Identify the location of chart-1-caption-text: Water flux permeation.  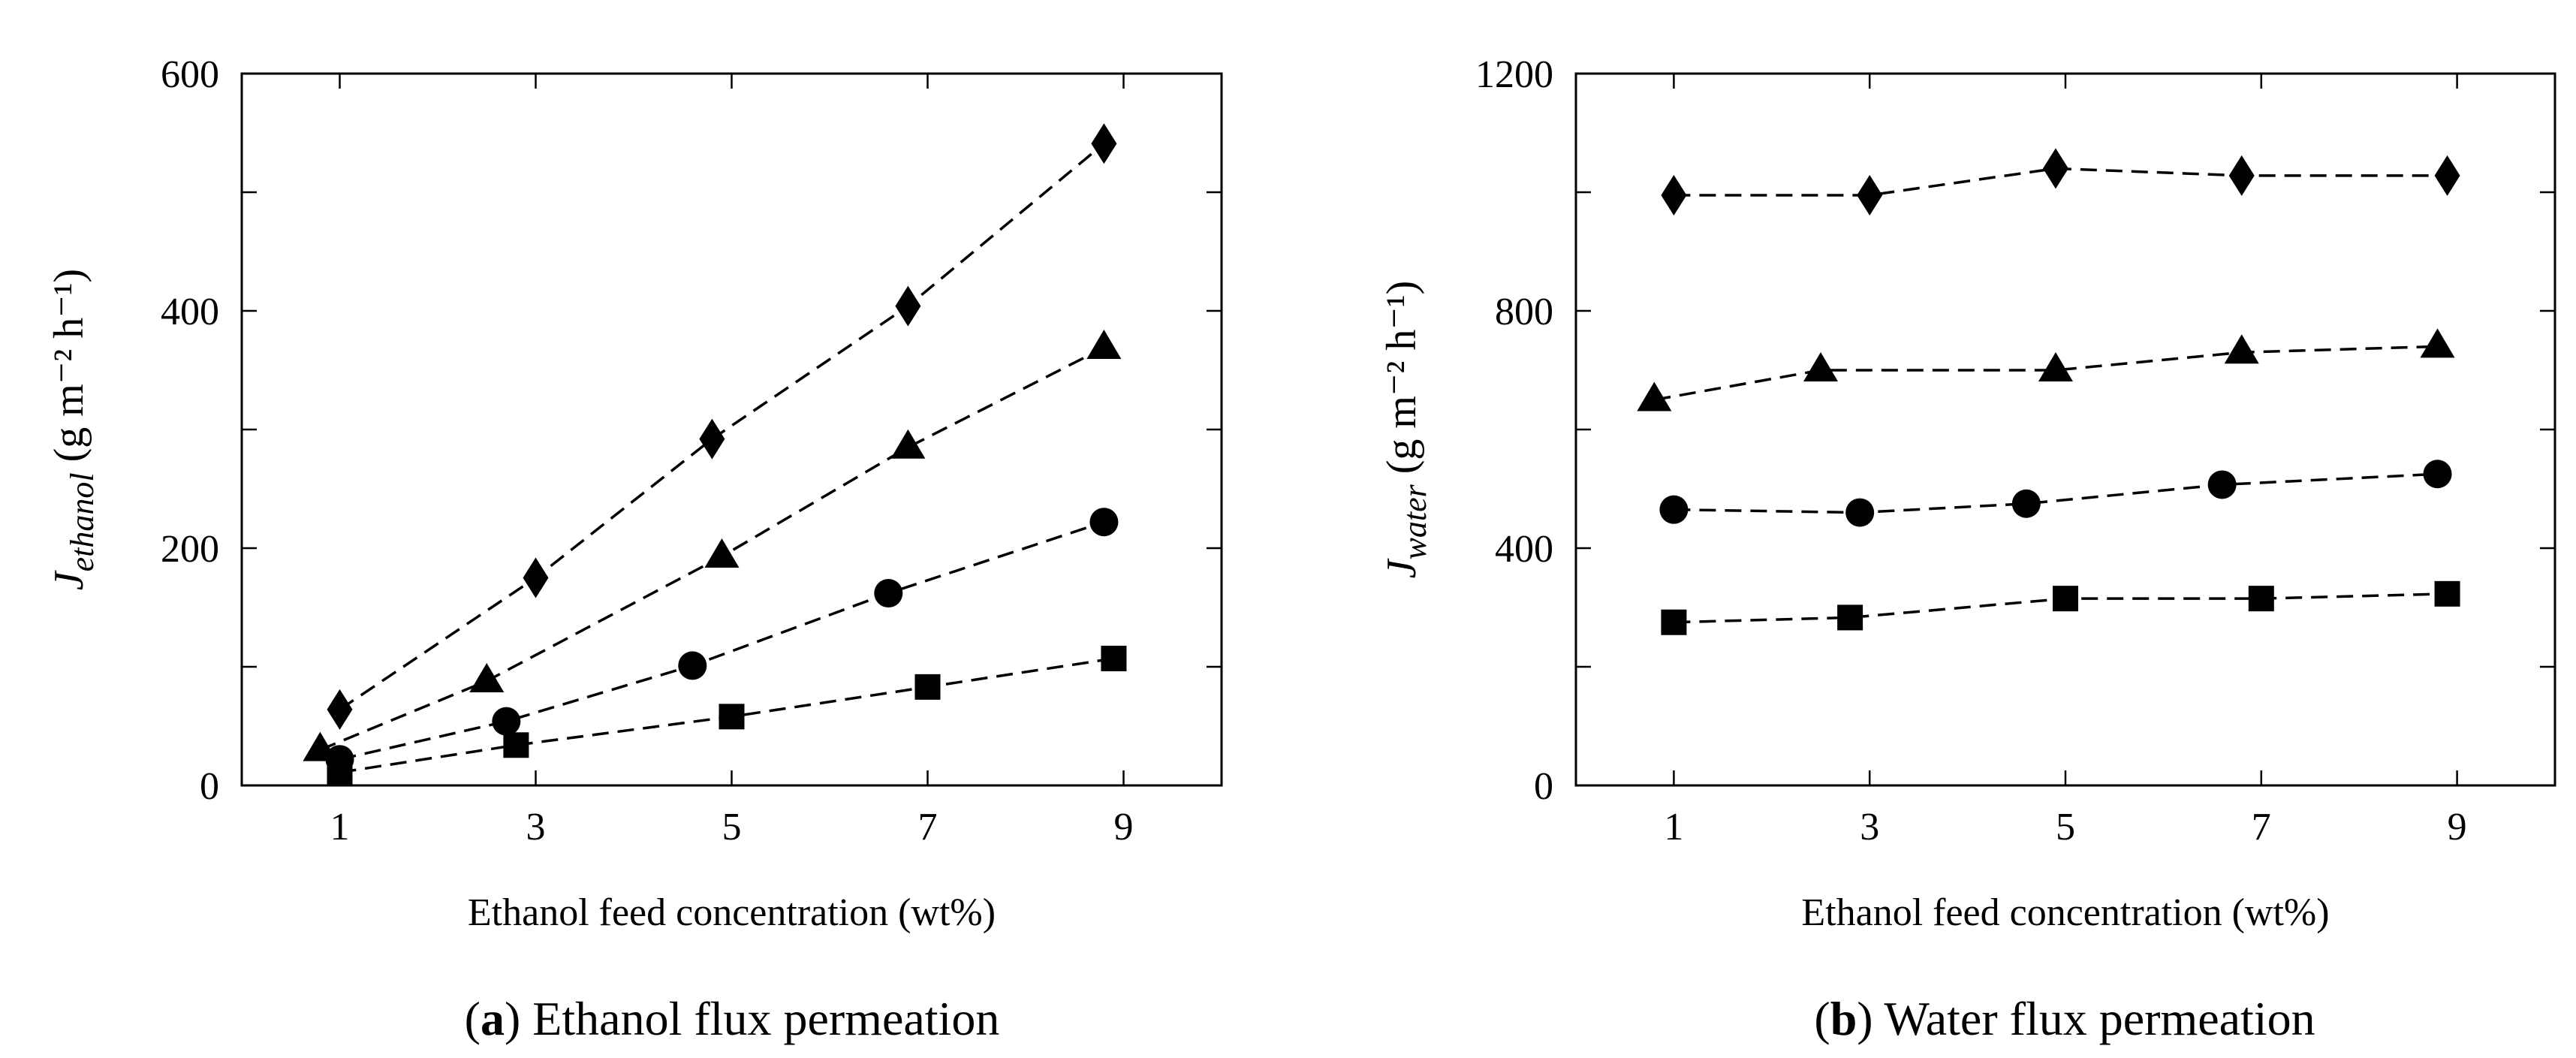
(2099, 1018).